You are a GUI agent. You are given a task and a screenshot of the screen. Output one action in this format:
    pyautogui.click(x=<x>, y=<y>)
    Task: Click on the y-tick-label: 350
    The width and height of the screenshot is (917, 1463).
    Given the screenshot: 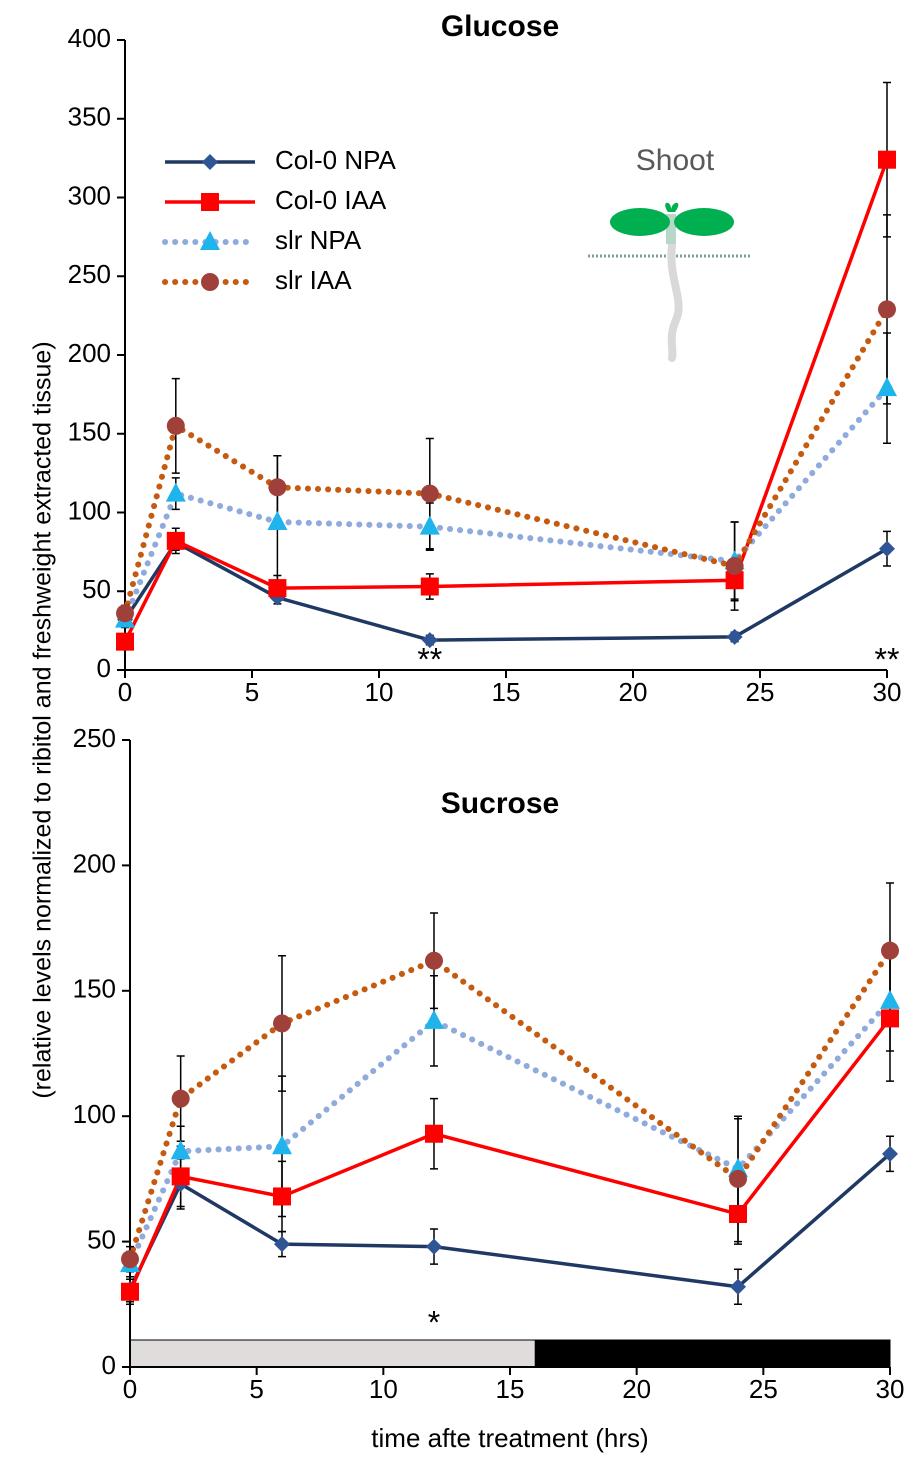 What is the action you would take?
    pyautogui.click(x=89, y=117)
    